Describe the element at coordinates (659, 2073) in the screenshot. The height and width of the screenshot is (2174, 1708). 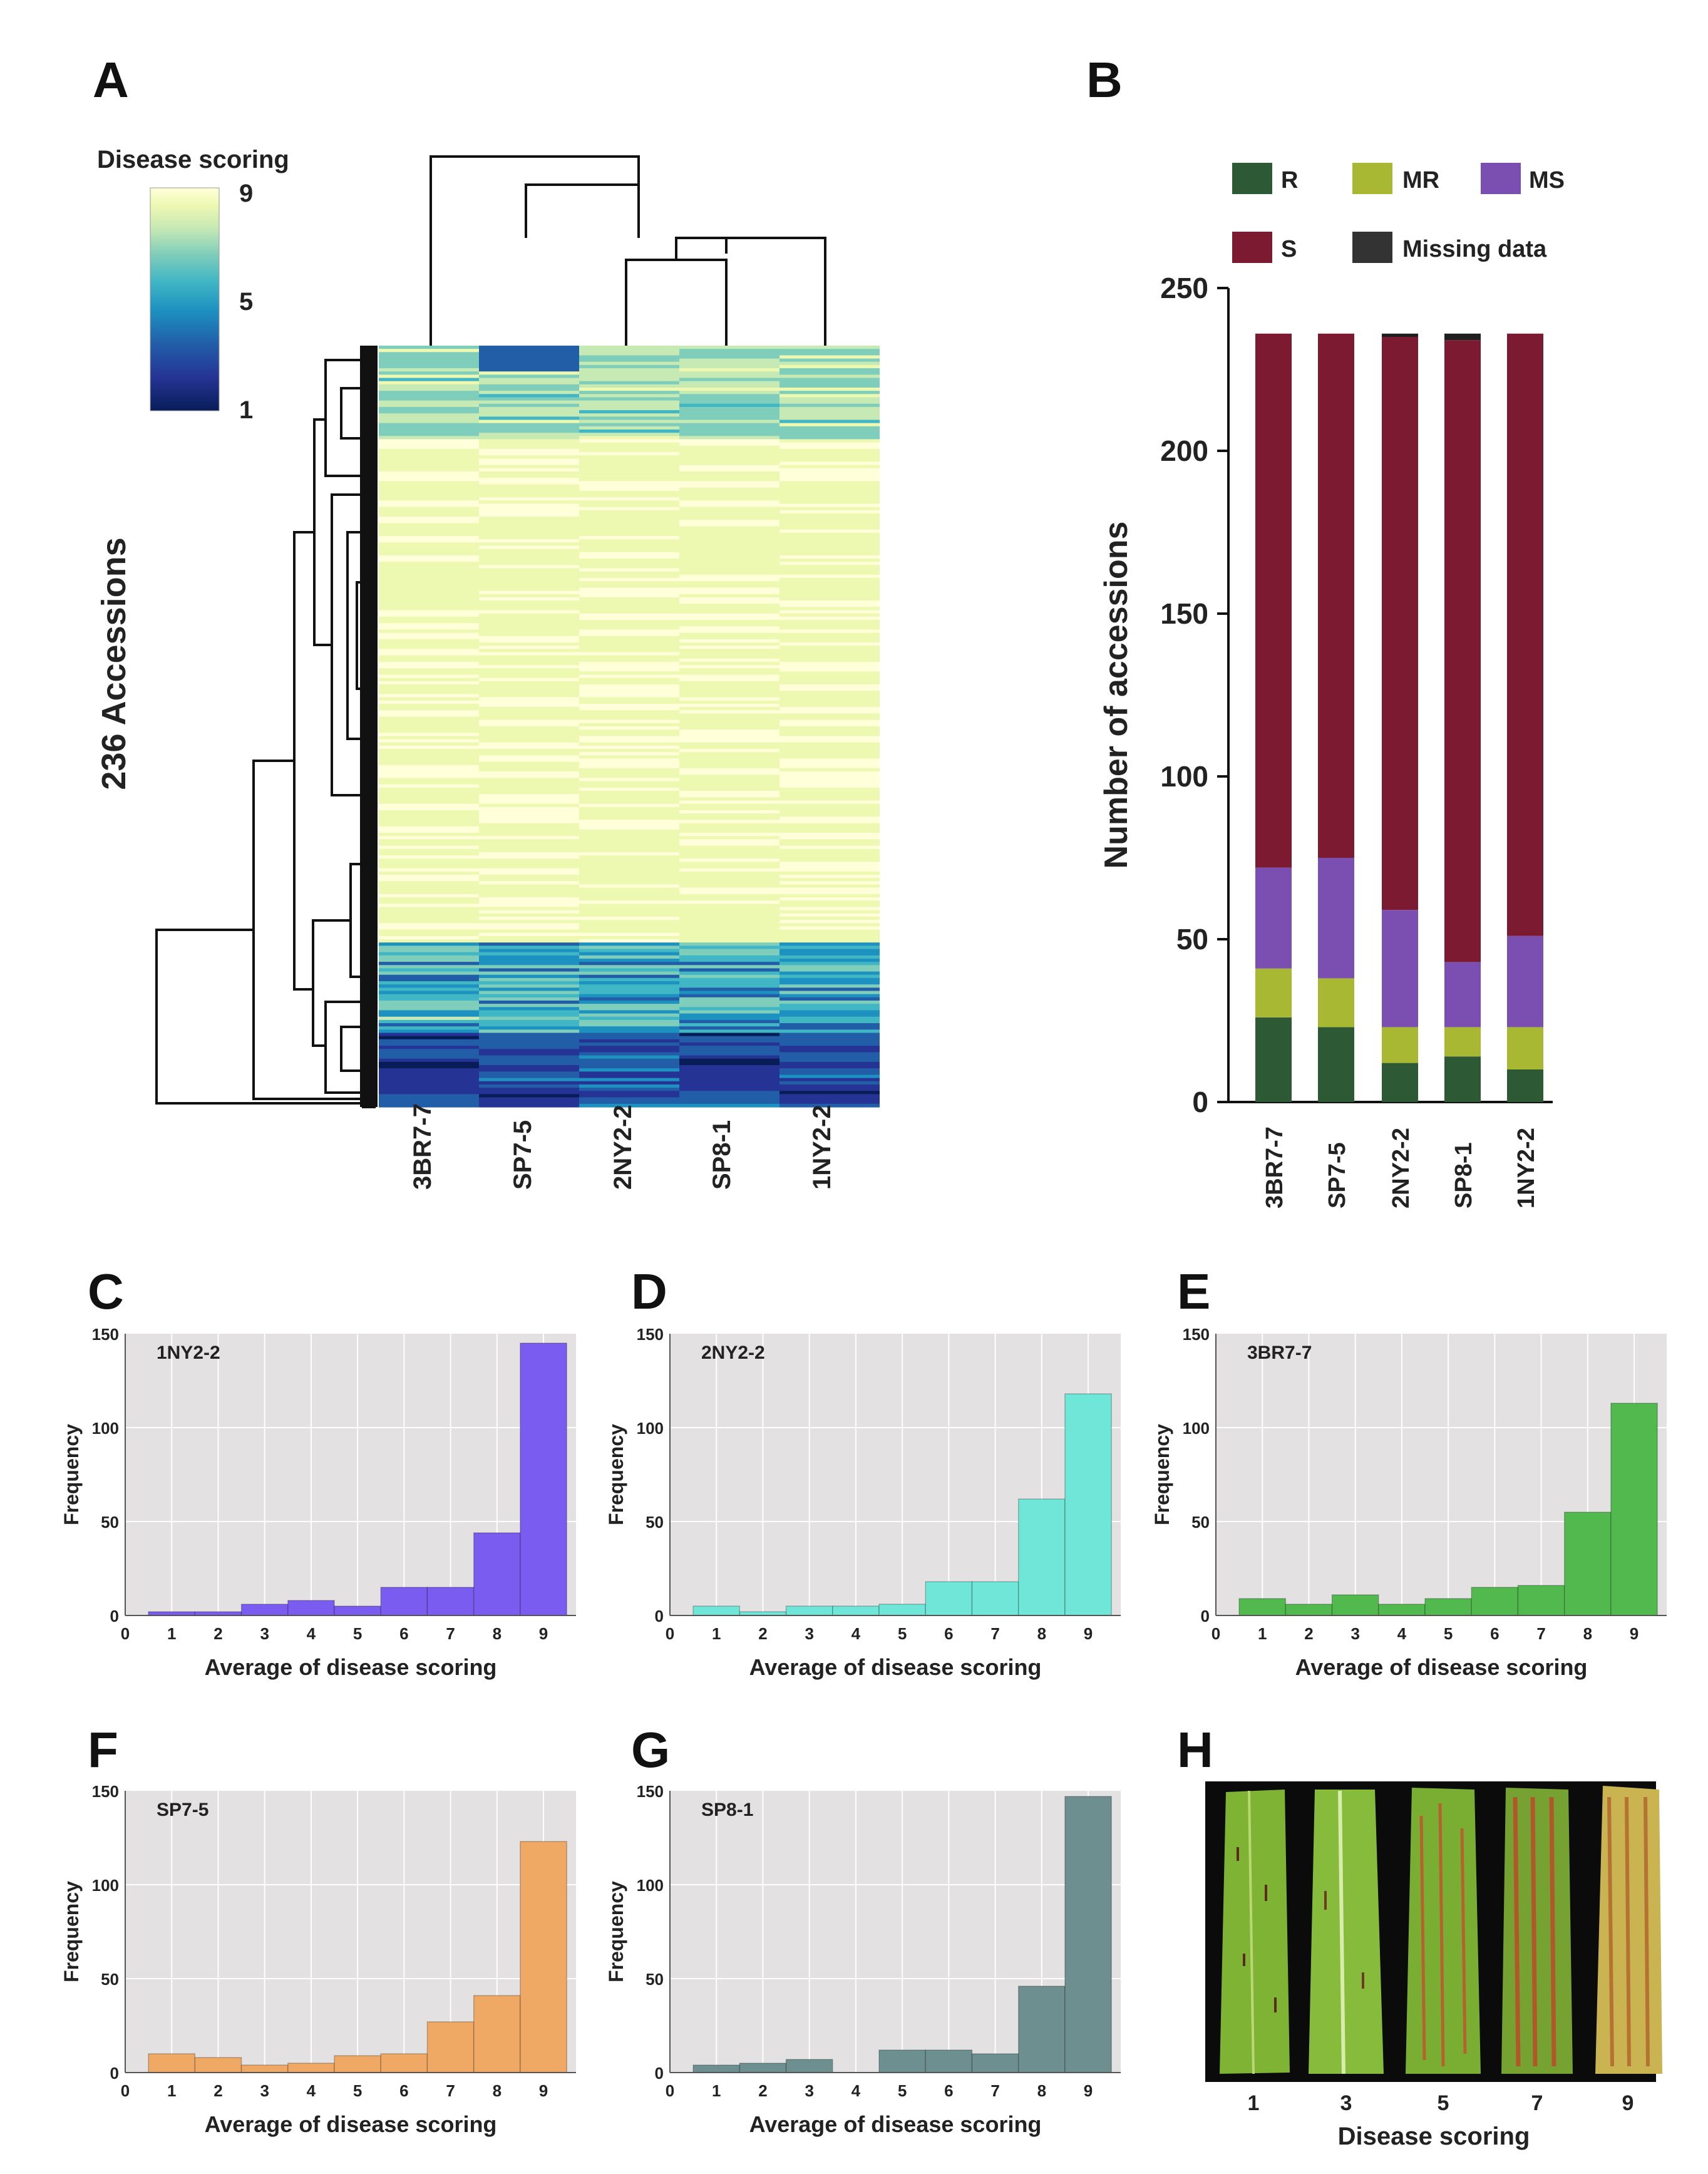
I see `y-tick-label: 0` at that location.